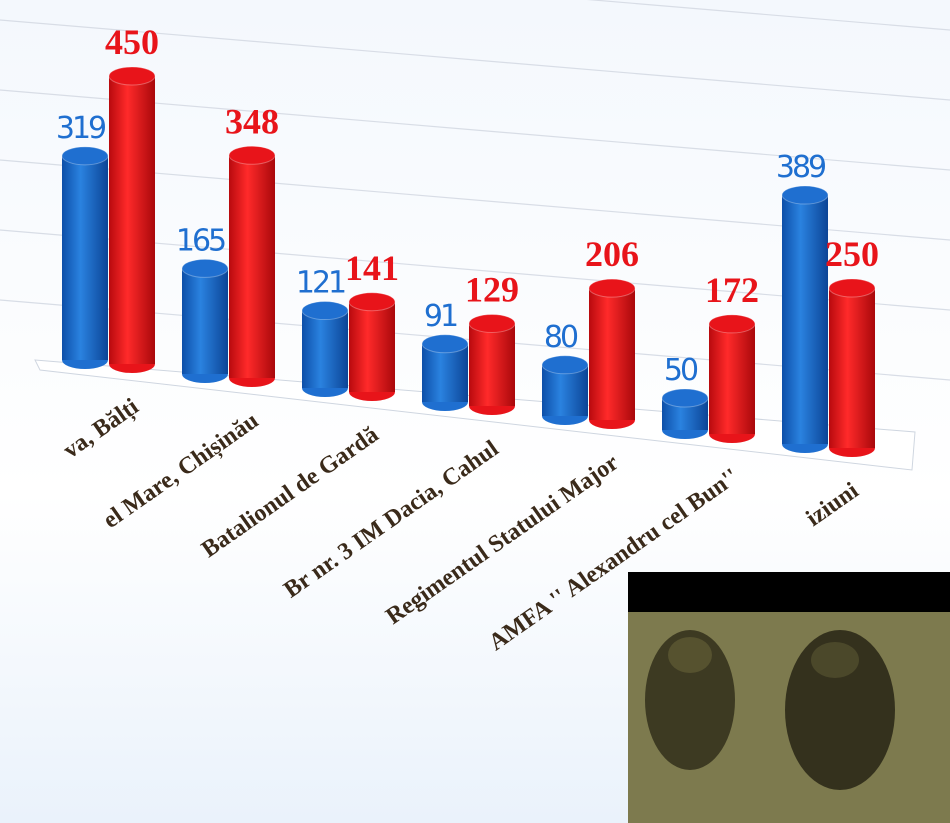 The width and height of the screenshot is (950, 823). What do you see at coordinates (132, 42) in the screenshot?
I see `value-label: 450` at bounding box center [132, 42].